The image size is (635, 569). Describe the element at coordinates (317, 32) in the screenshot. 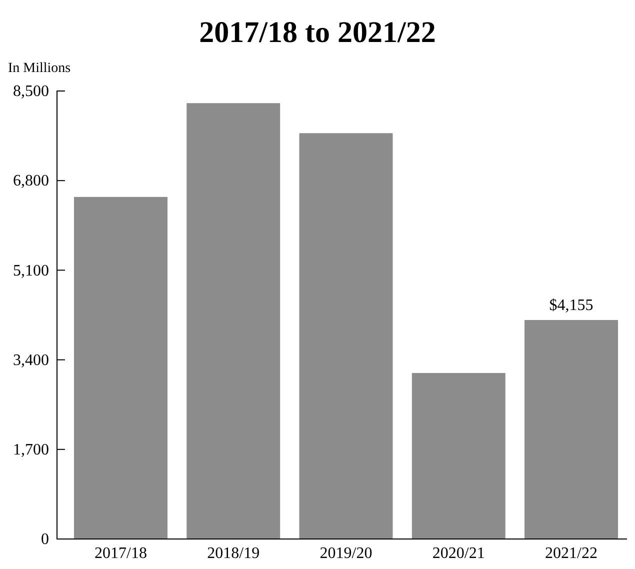

I see `chart-title: 2017/18 to 2021/22` at that location.